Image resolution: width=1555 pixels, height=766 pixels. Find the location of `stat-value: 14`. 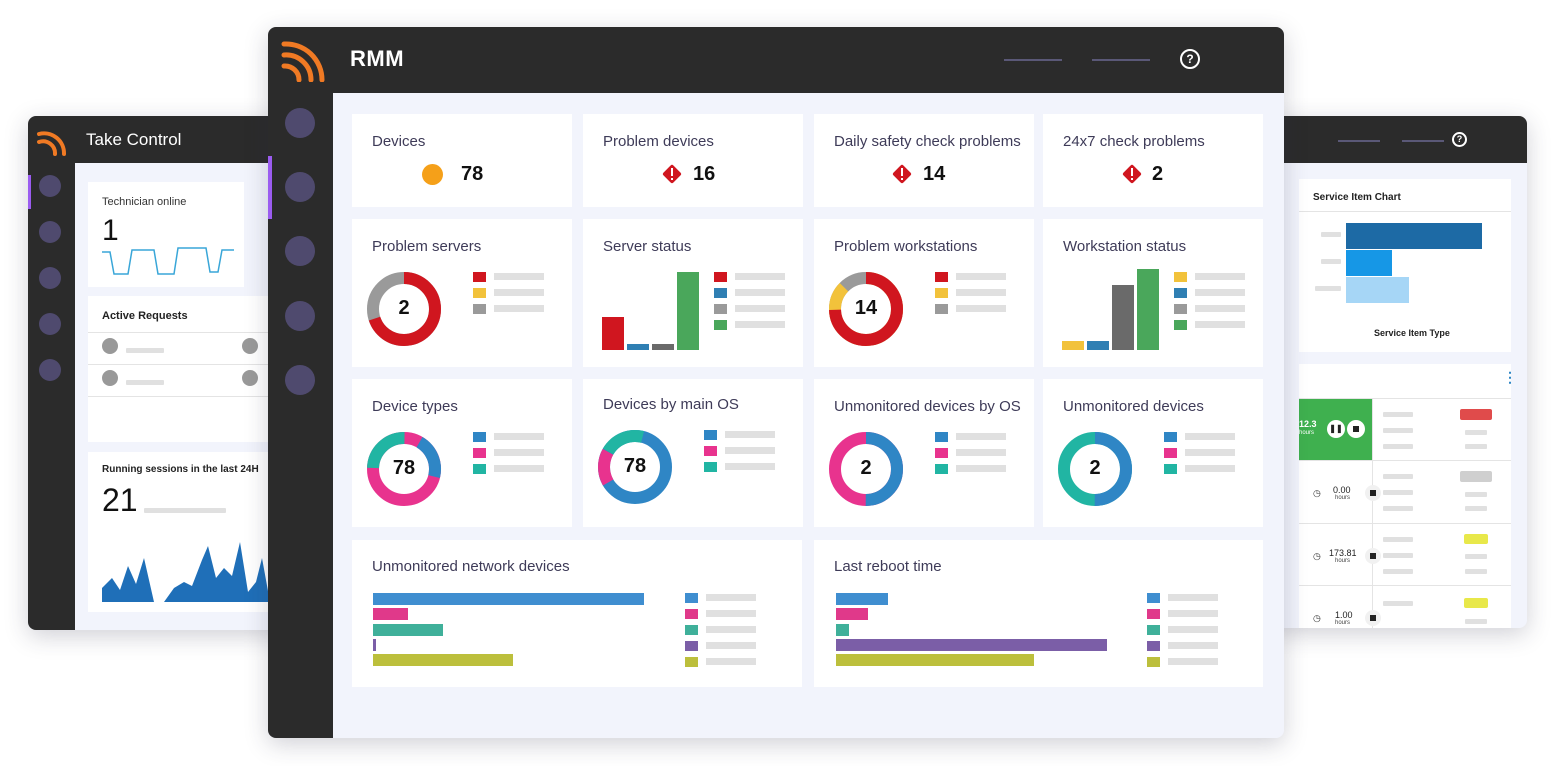

stat-value: 14 is located at coordinates (934, 174).